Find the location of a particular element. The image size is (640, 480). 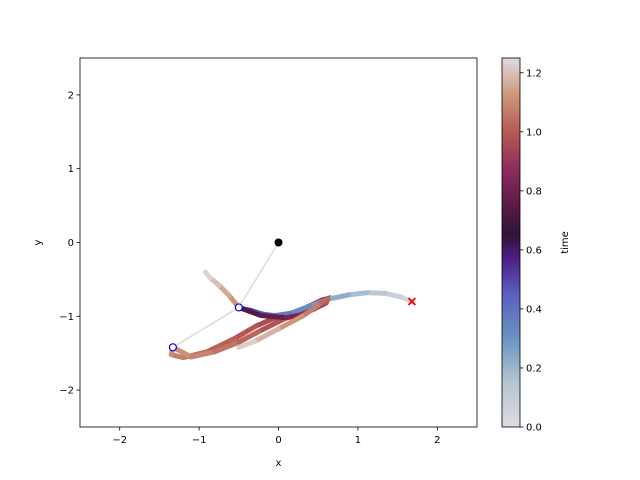

y-tick-label: 2 is located at coordinates (71, 95).